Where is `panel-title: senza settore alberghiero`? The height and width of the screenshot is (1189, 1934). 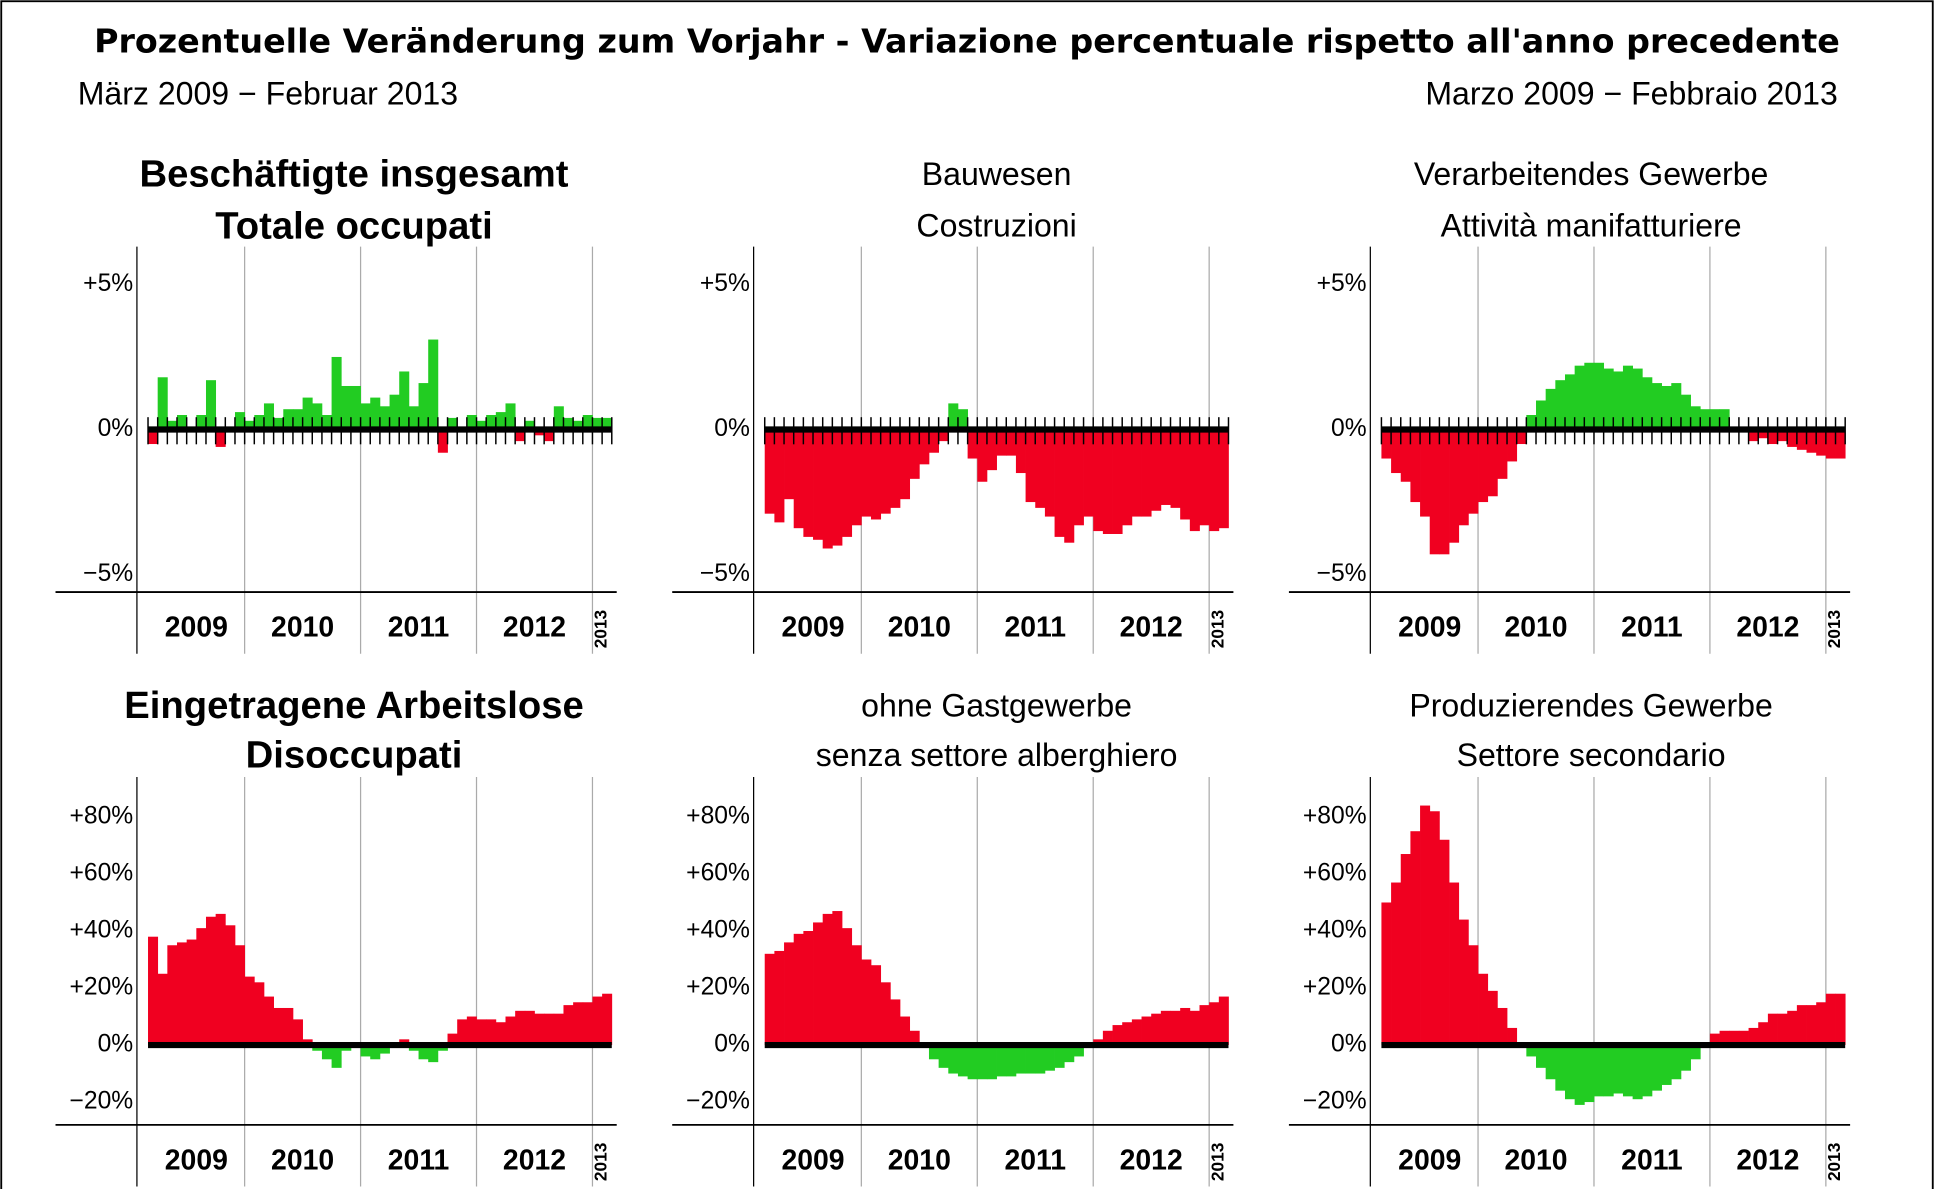
panel-title: senza settore alberghiero is located at coordinates (997, 755).